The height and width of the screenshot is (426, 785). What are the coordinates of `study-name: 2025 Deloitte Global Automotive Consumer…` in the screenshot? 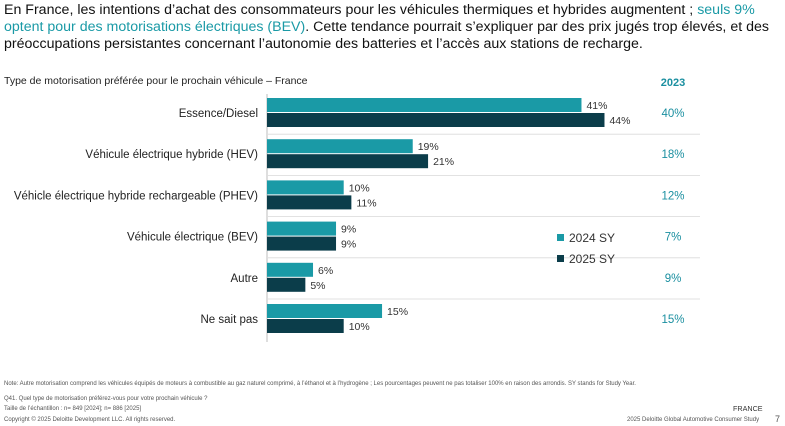 It's located at (693, 420).